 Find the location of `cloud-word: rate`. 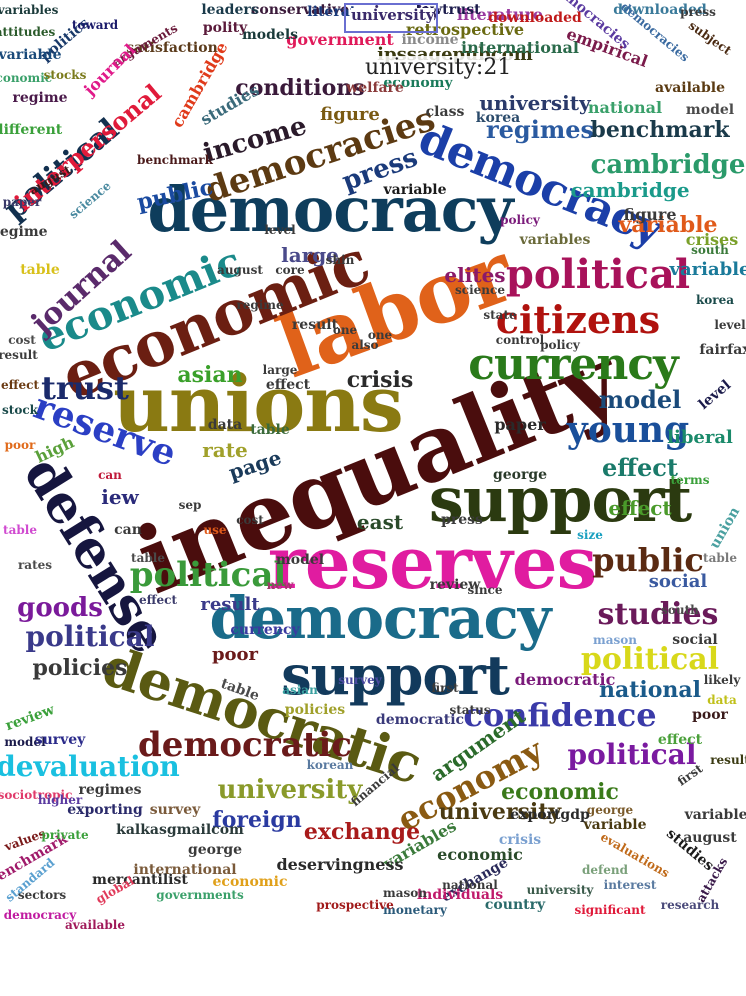

cloud-word: rate is located at coordinates (225, 450).